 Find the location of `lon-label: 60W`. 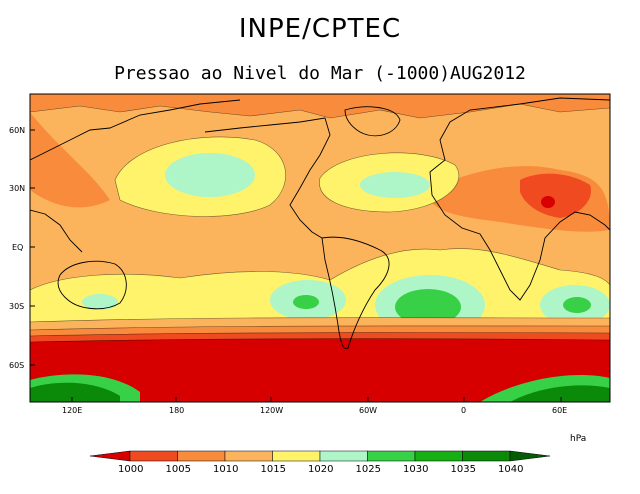

lon-label: 60W is located at coordinates (368, 410).